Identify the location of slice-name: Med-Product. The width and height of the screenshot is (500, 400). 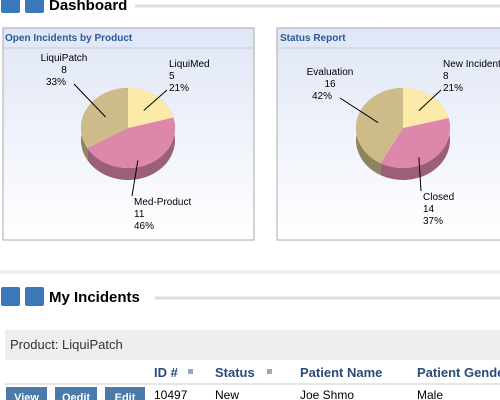
(162, 202).